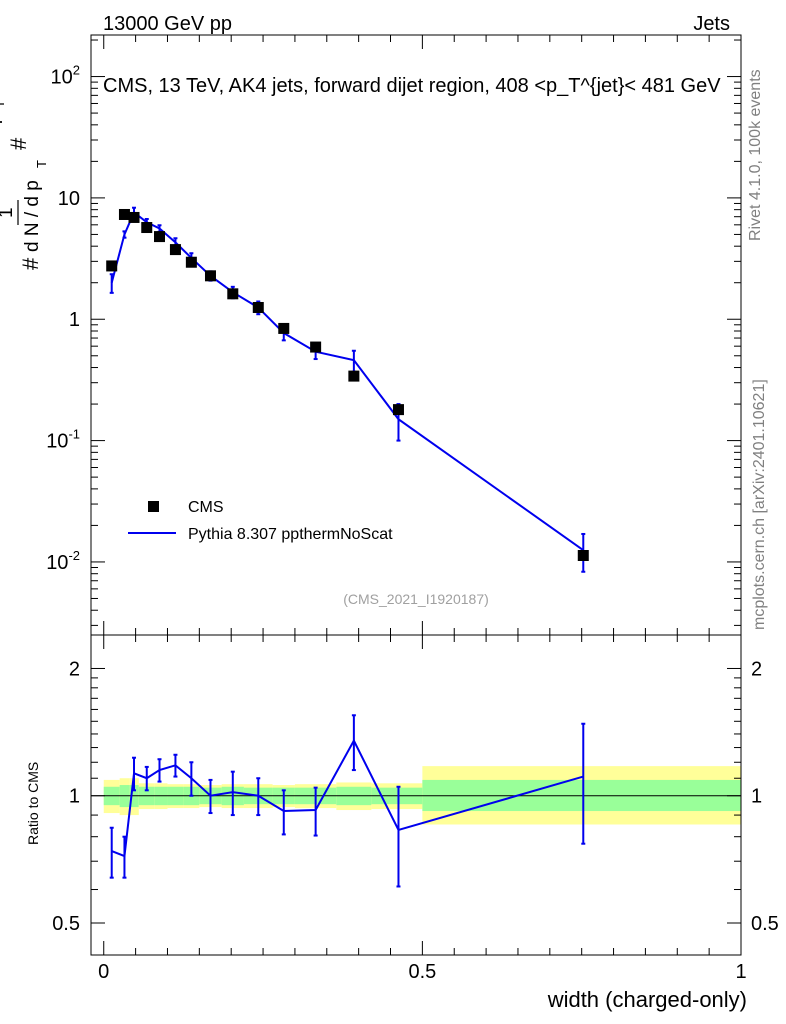 This screenshot has width=786, height=1024. I want to click on main-y-tick-label: 10⁻¹, so click(63, 440).